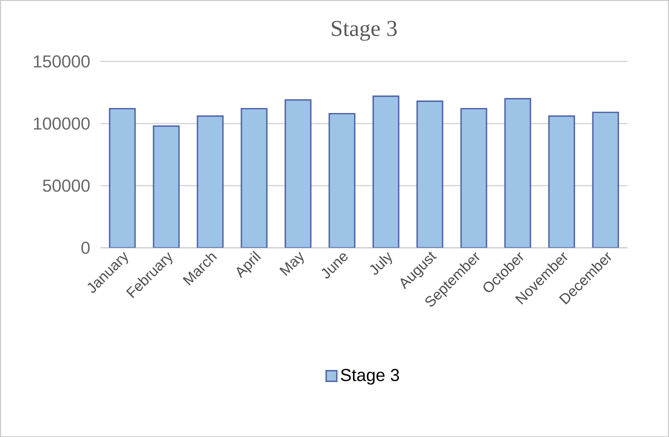  Describe the element at coordinates (85, 247) in the screenshot. I see `y-tick-label: 0` at that location.